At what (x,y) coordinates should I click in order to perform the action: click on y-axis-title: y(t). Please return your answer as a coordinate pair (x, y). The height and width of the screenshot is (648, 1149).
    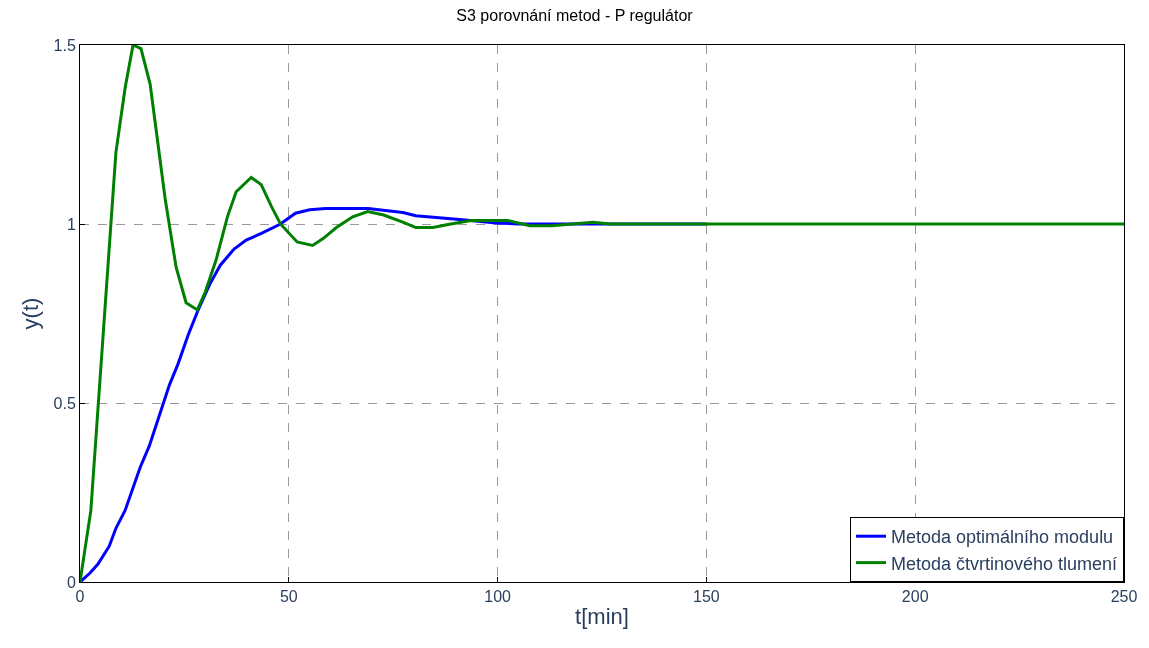
    Looking at the image, I should click on (31, 313).